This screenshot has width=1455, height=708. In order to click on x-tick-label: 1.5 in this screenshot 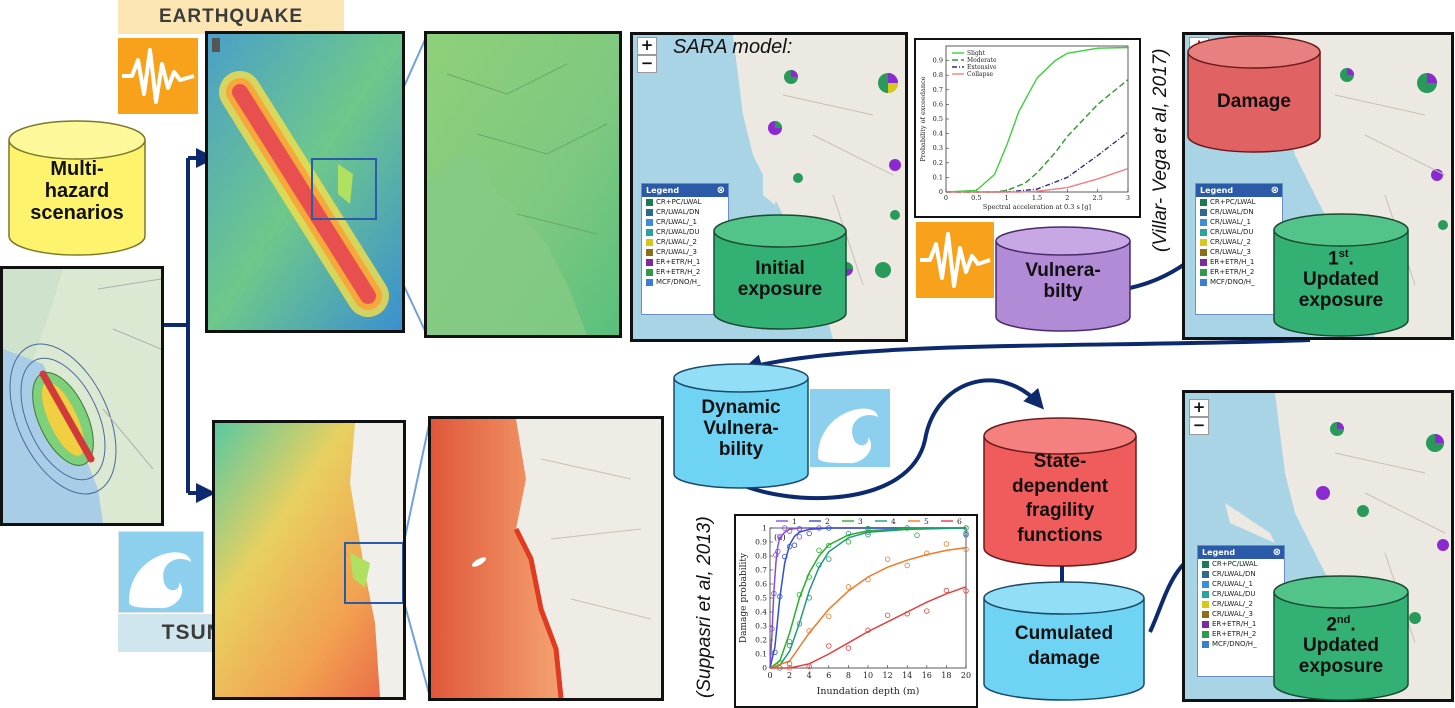, I will do `click(1037, 198)`.